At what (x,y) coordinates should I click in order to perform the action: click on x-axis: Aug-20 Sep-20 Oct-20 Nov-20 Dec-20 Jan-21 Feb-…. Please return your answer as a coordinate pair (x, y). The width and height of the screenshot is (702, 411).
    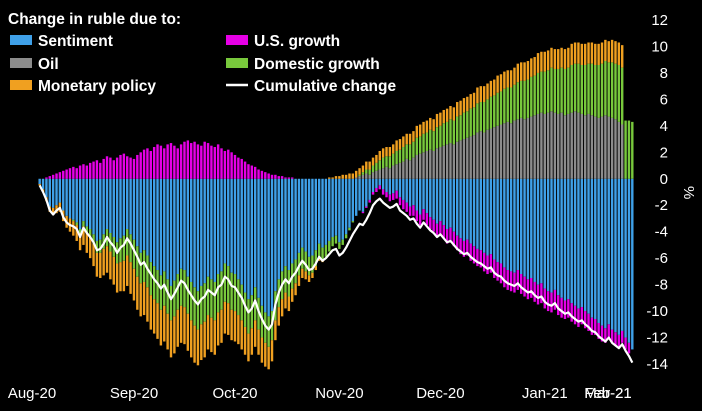
    Looking at the image, I should click on (320, 393).